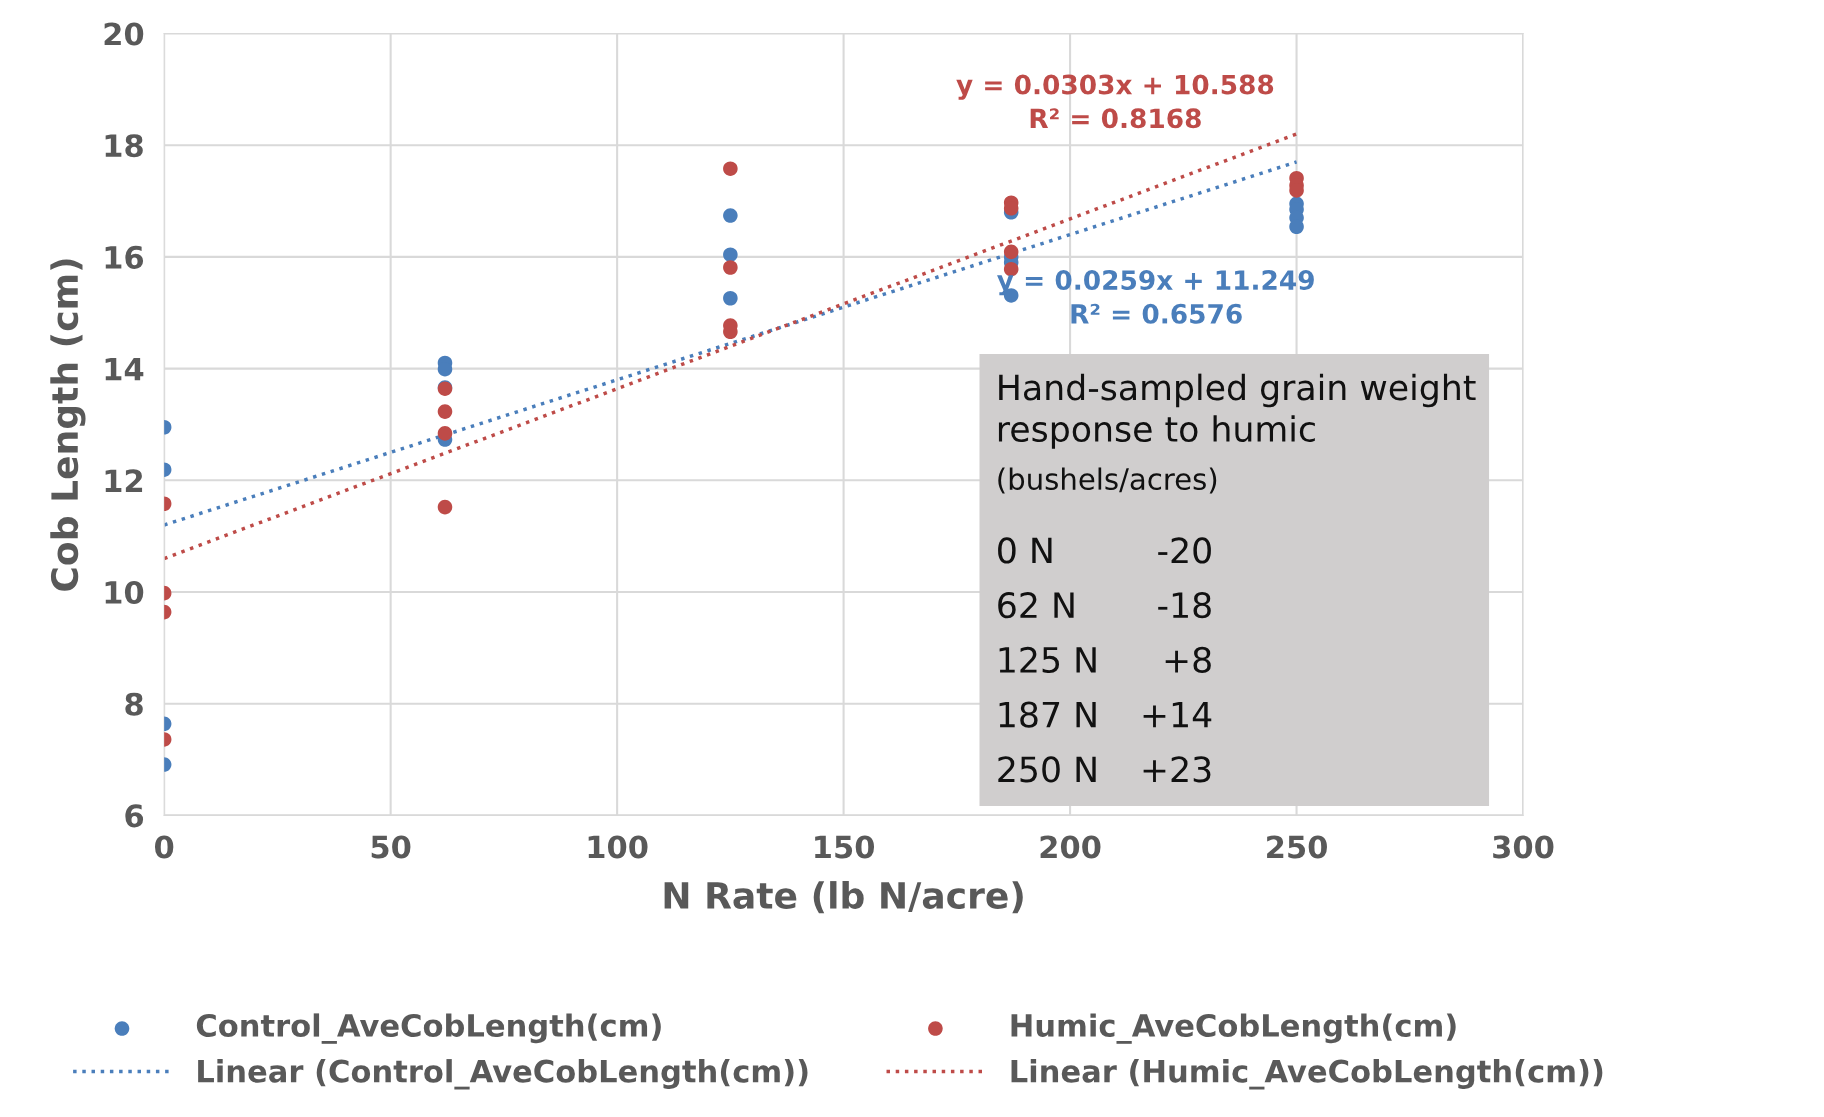  Describe the element at coordinates (1523, 847) in the screenshot. I see `x-tick-label: 300` at that location.